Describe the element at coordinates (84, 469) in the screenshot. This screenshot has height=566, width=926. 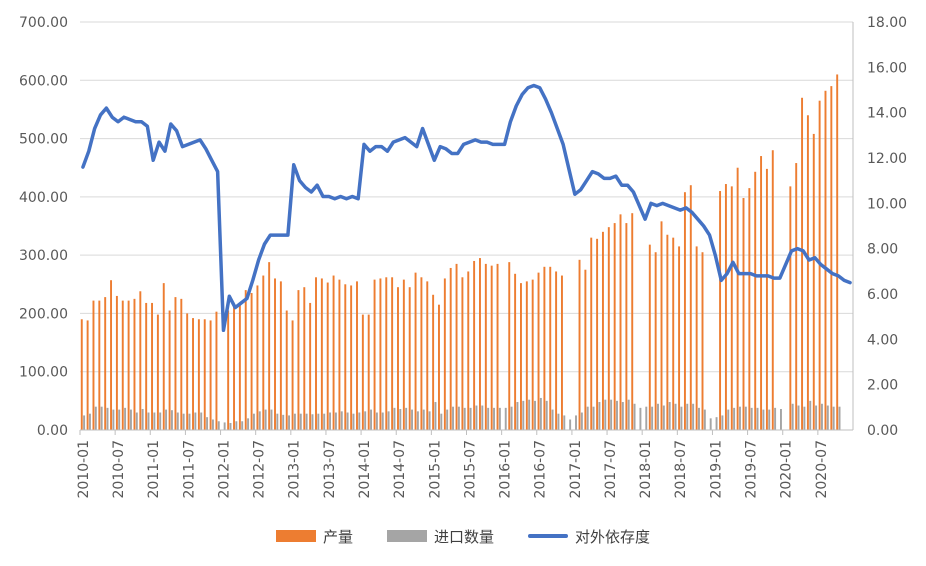
I see `x-tick-label: 2010-01` at that location.